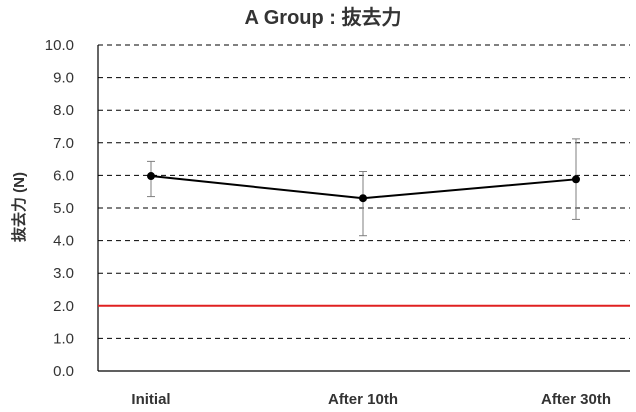 The image size is (636, 412). What do you see at coordinates (363, 399) in the screenshot?
I see `x-tick-label: After 10th` at bounding box center [363, 399].